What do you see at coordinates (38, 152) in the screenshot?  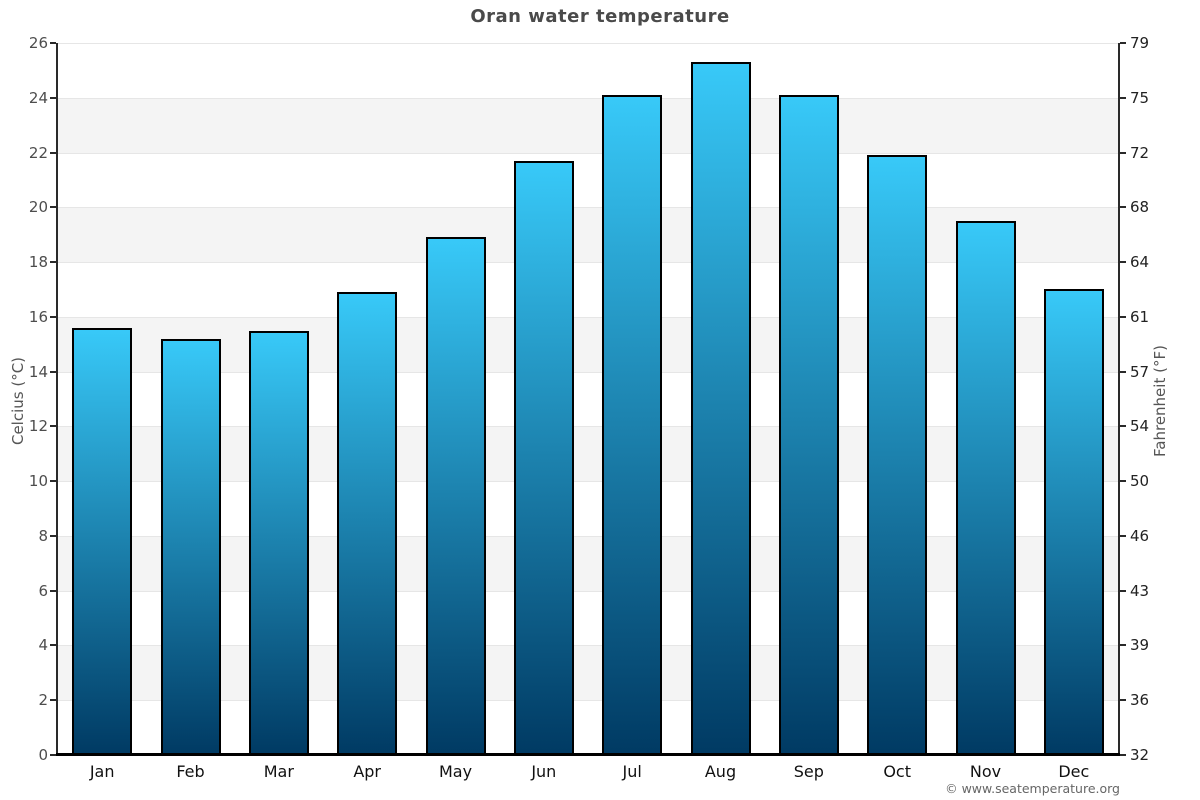 I see `celsius-tick-label: 22` at bounding box center [38, 152].